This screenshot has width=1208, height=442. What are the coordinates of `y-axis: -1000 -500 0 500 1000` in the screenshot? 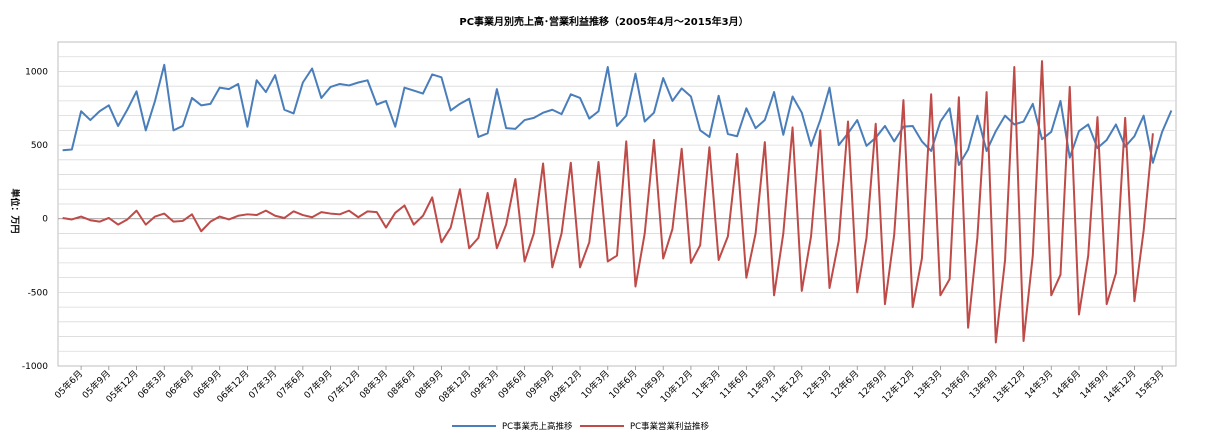 It's located at (35, 219).